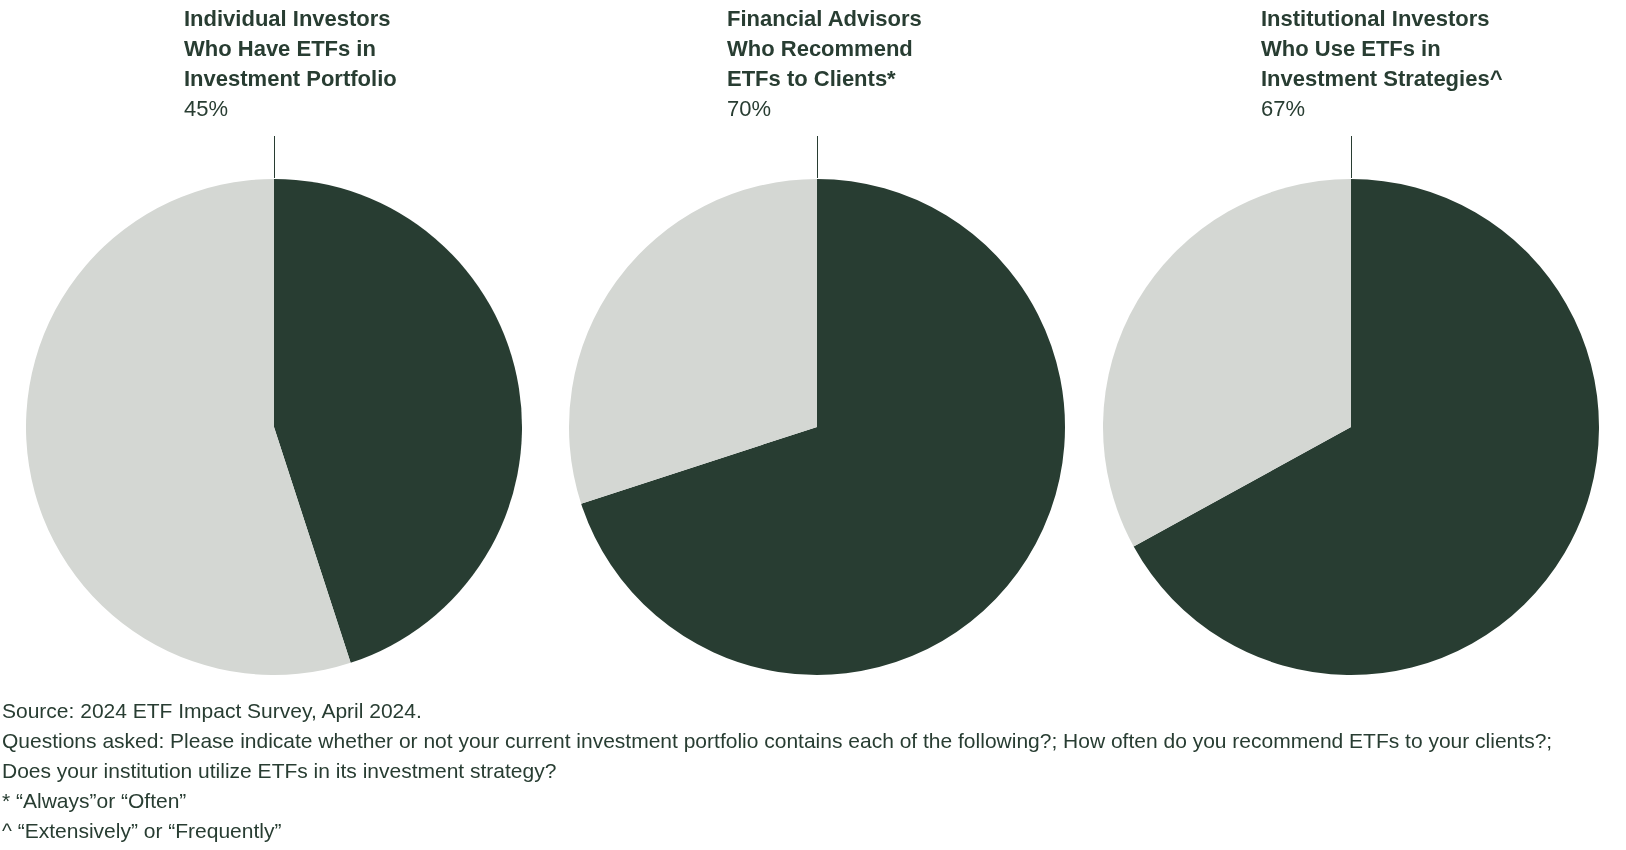 This screenshot has width=1626, height=850. Describe the element at coordinates (824, 49) in the screenshot. I see `chart-title: Financial Advisors Who Recommend ETFs to Clients*` at that location.